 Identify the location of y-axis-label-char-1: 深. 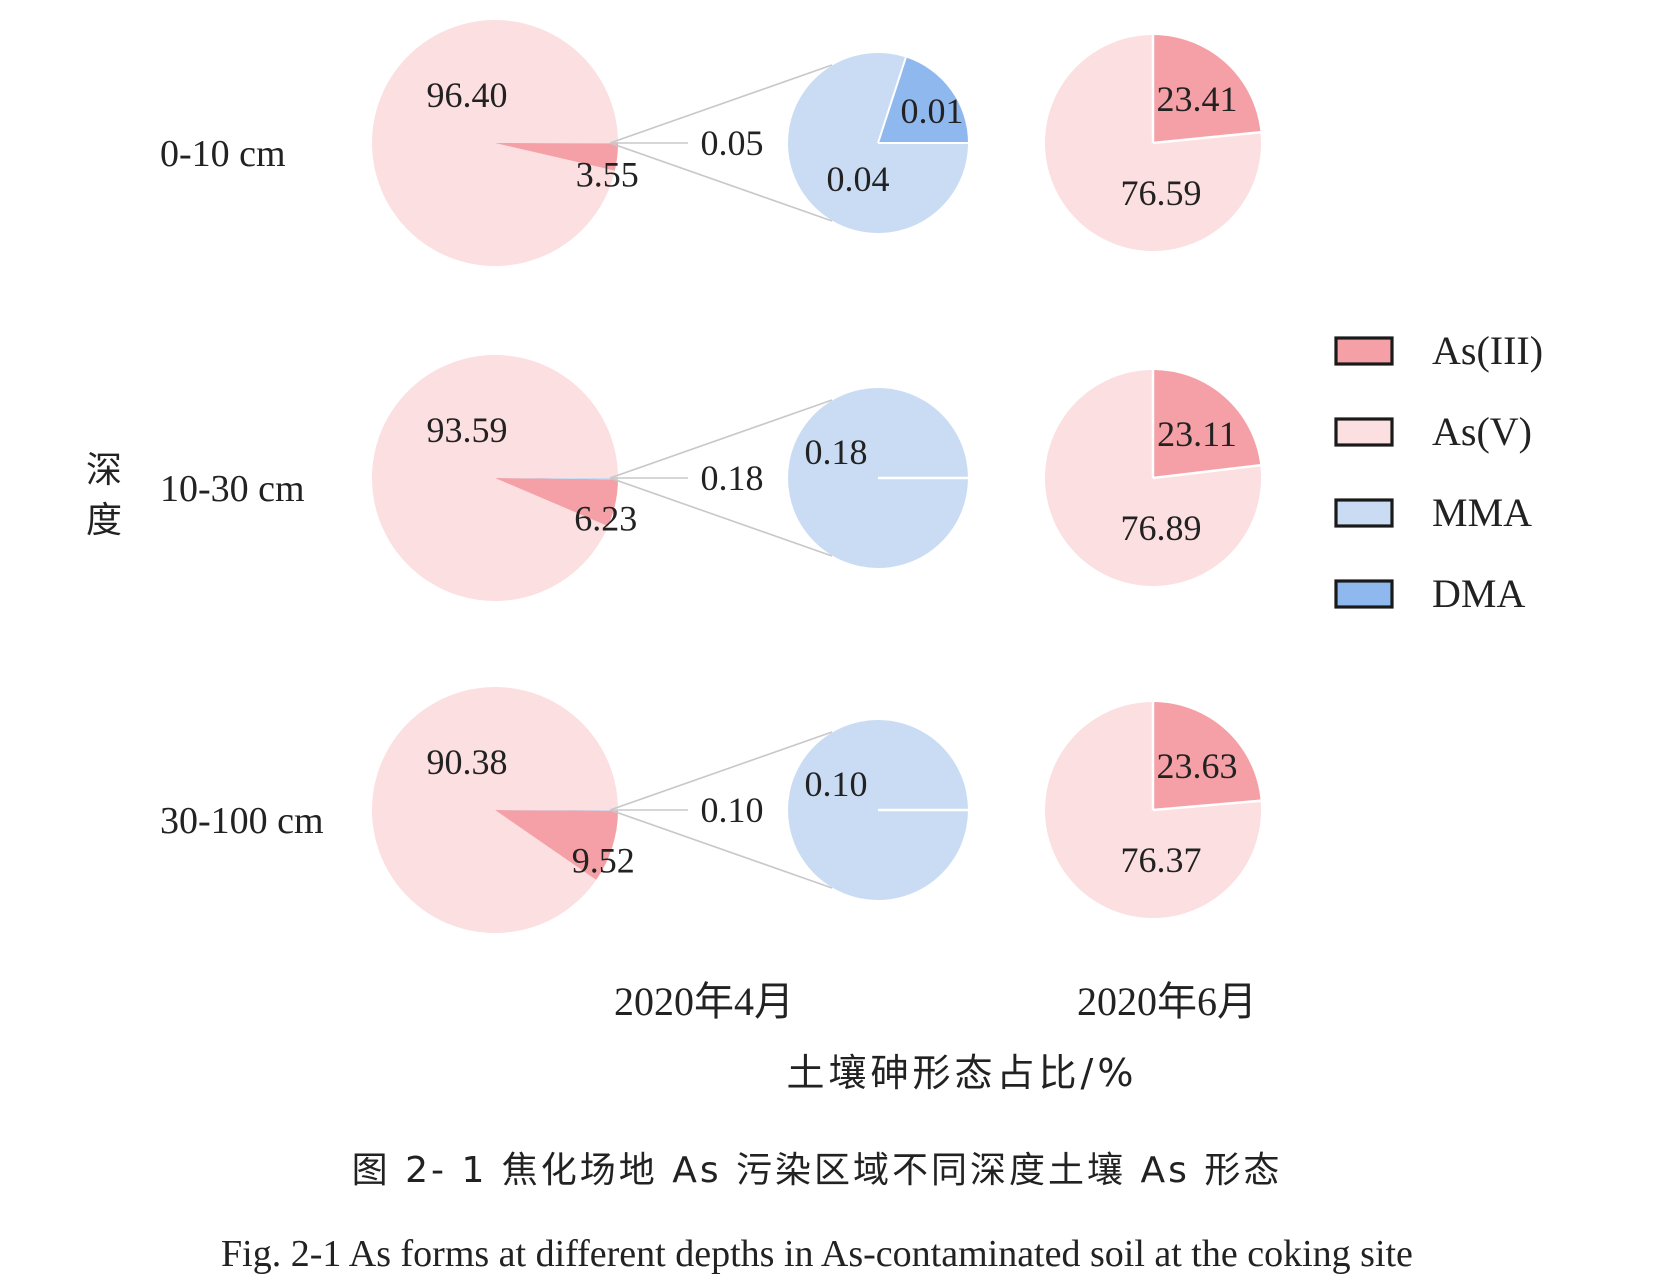
(104, 470).